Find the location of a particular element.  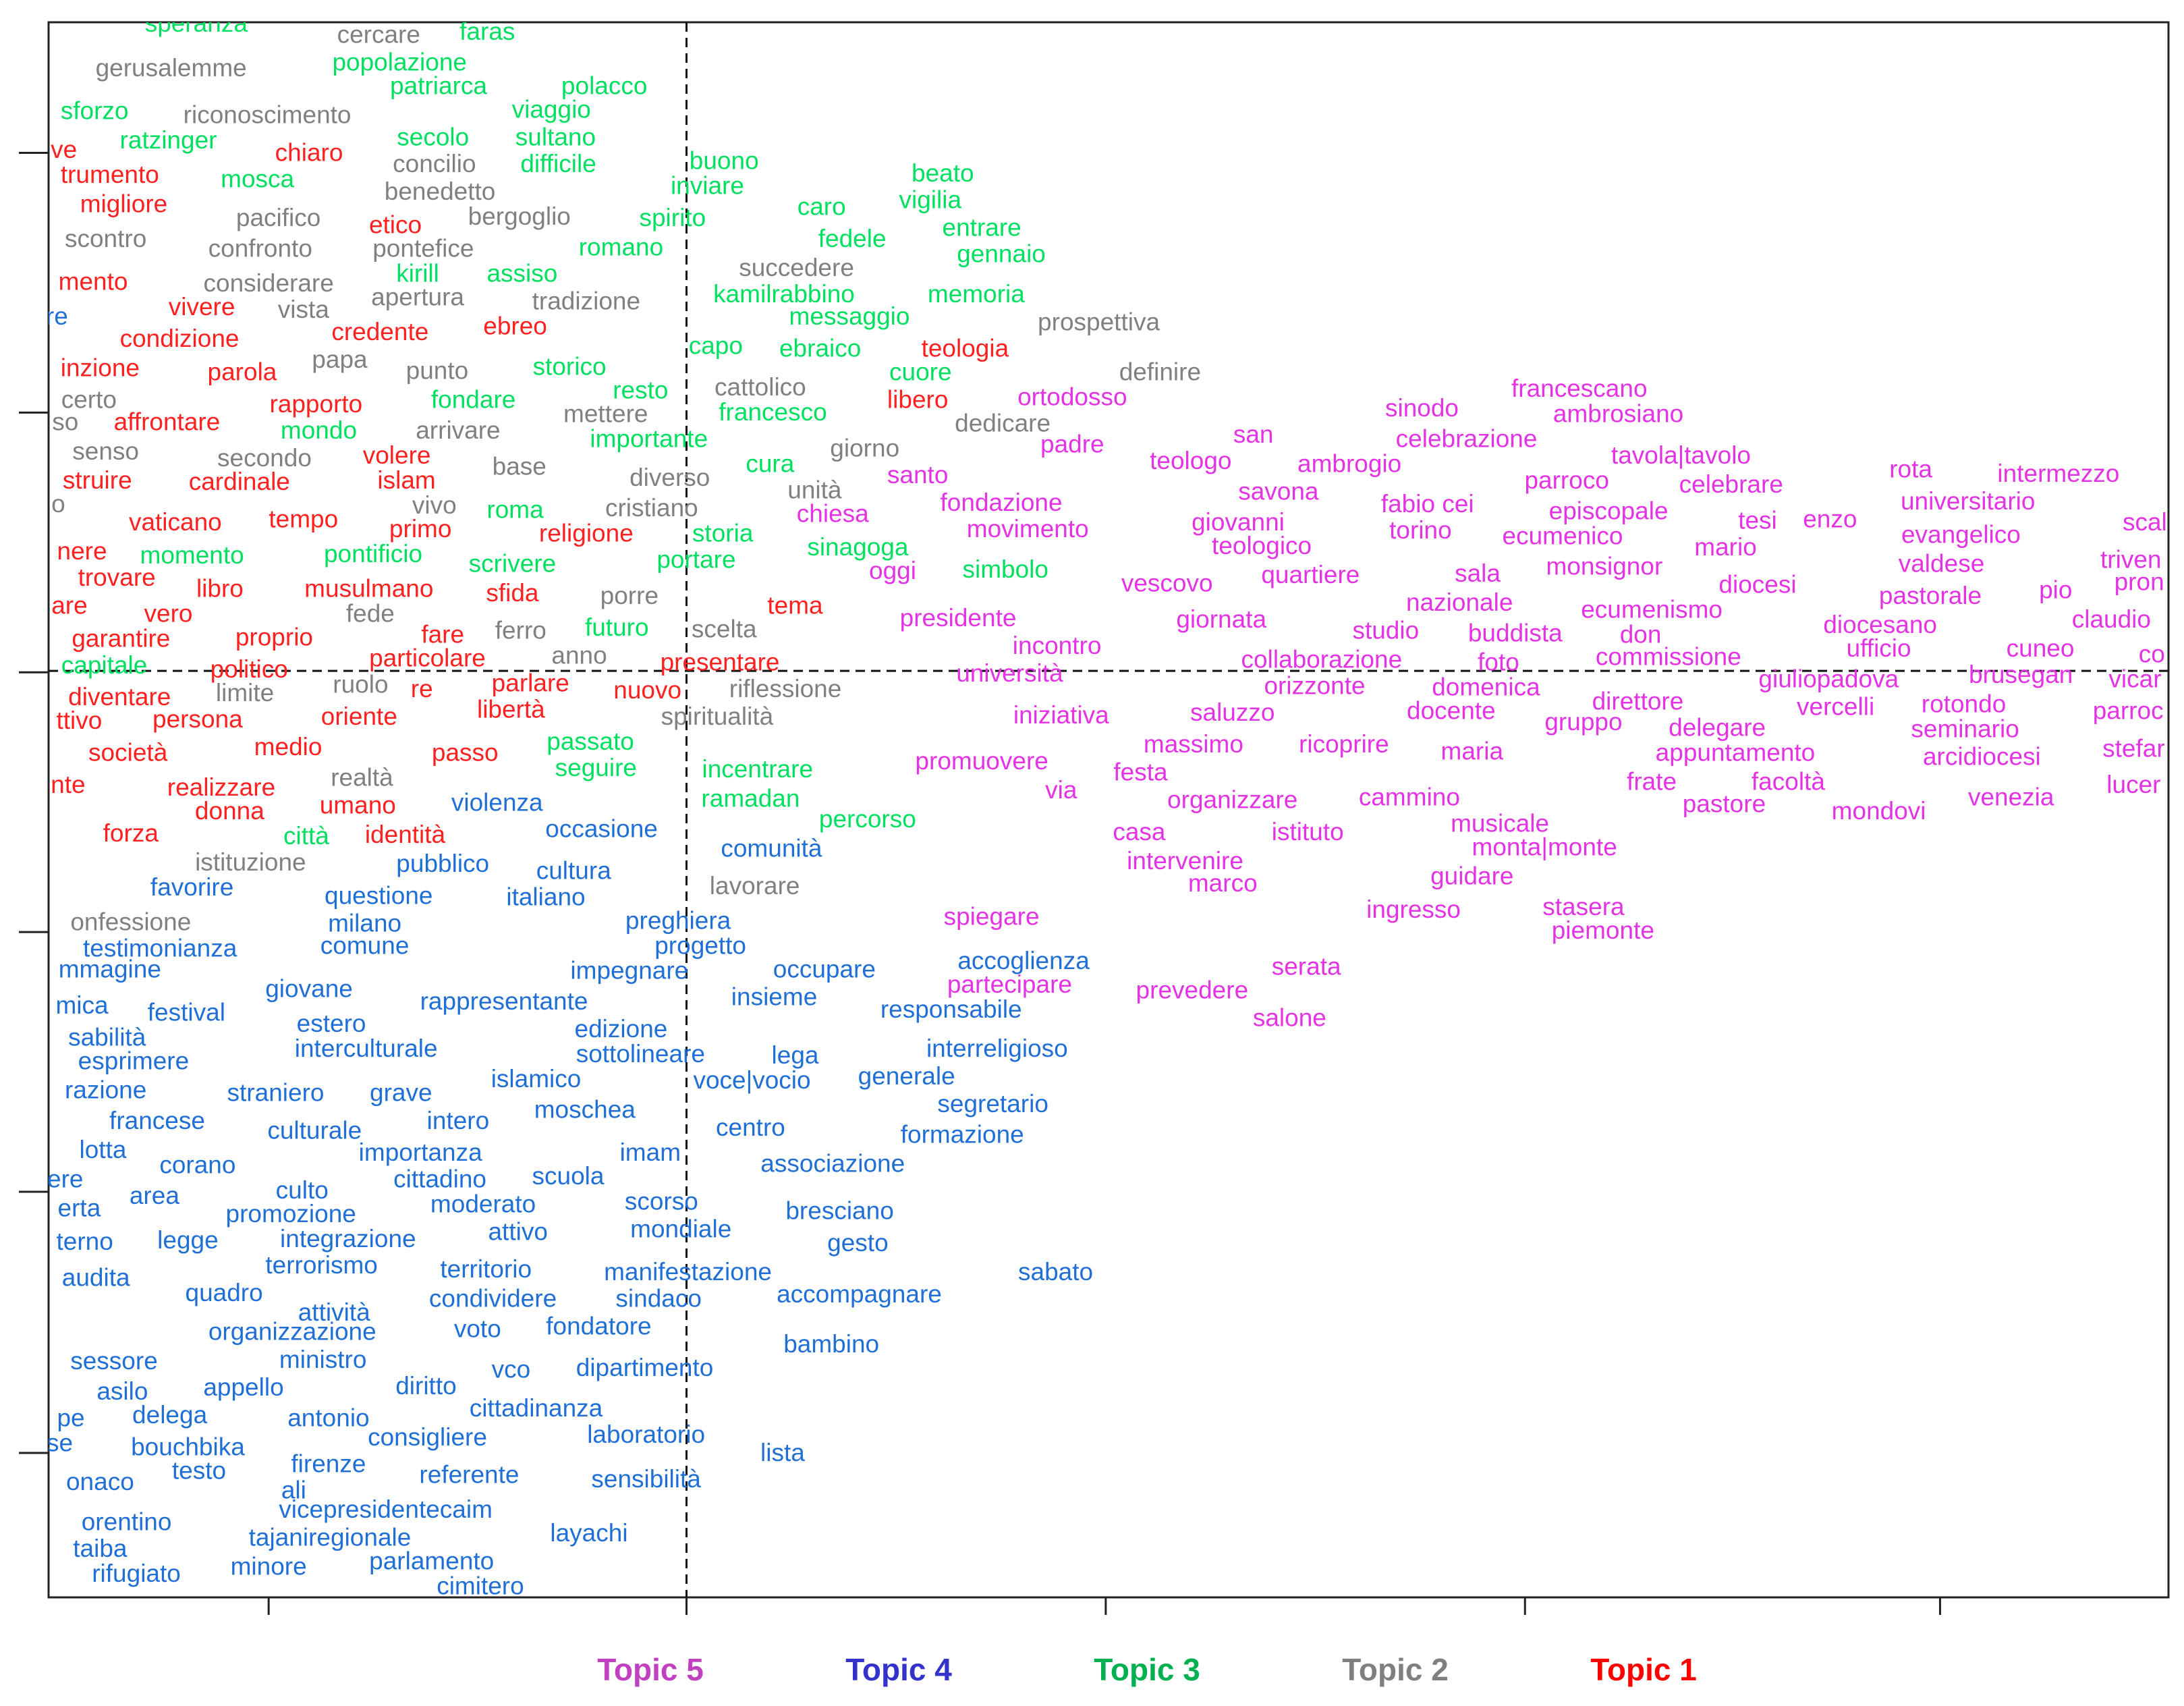

word-label: pacifico is located at coordinates (278, 217).